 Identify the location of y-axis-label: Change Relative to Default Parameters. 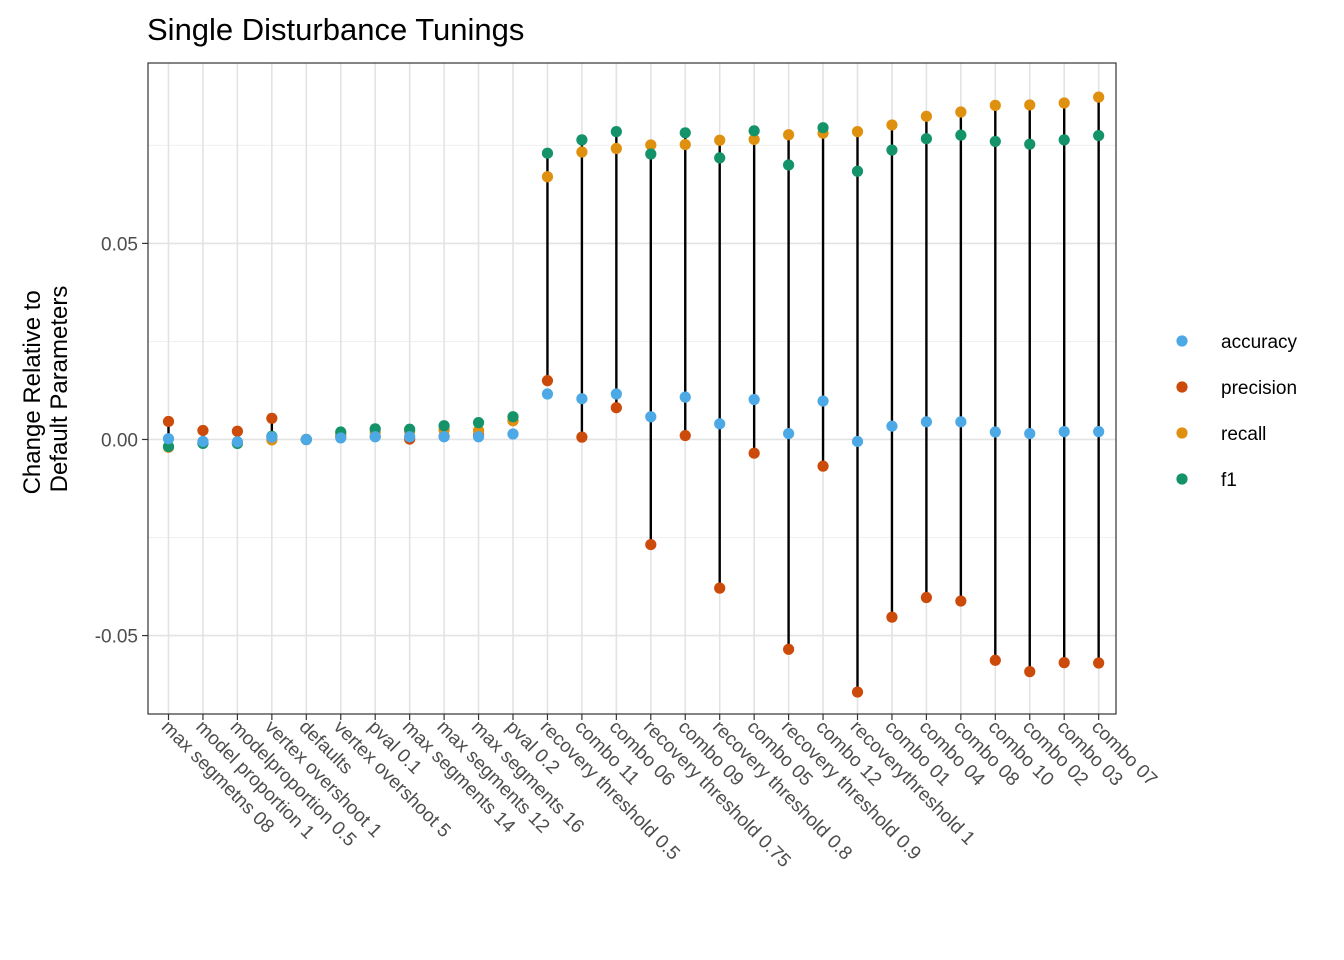
(46, 389).